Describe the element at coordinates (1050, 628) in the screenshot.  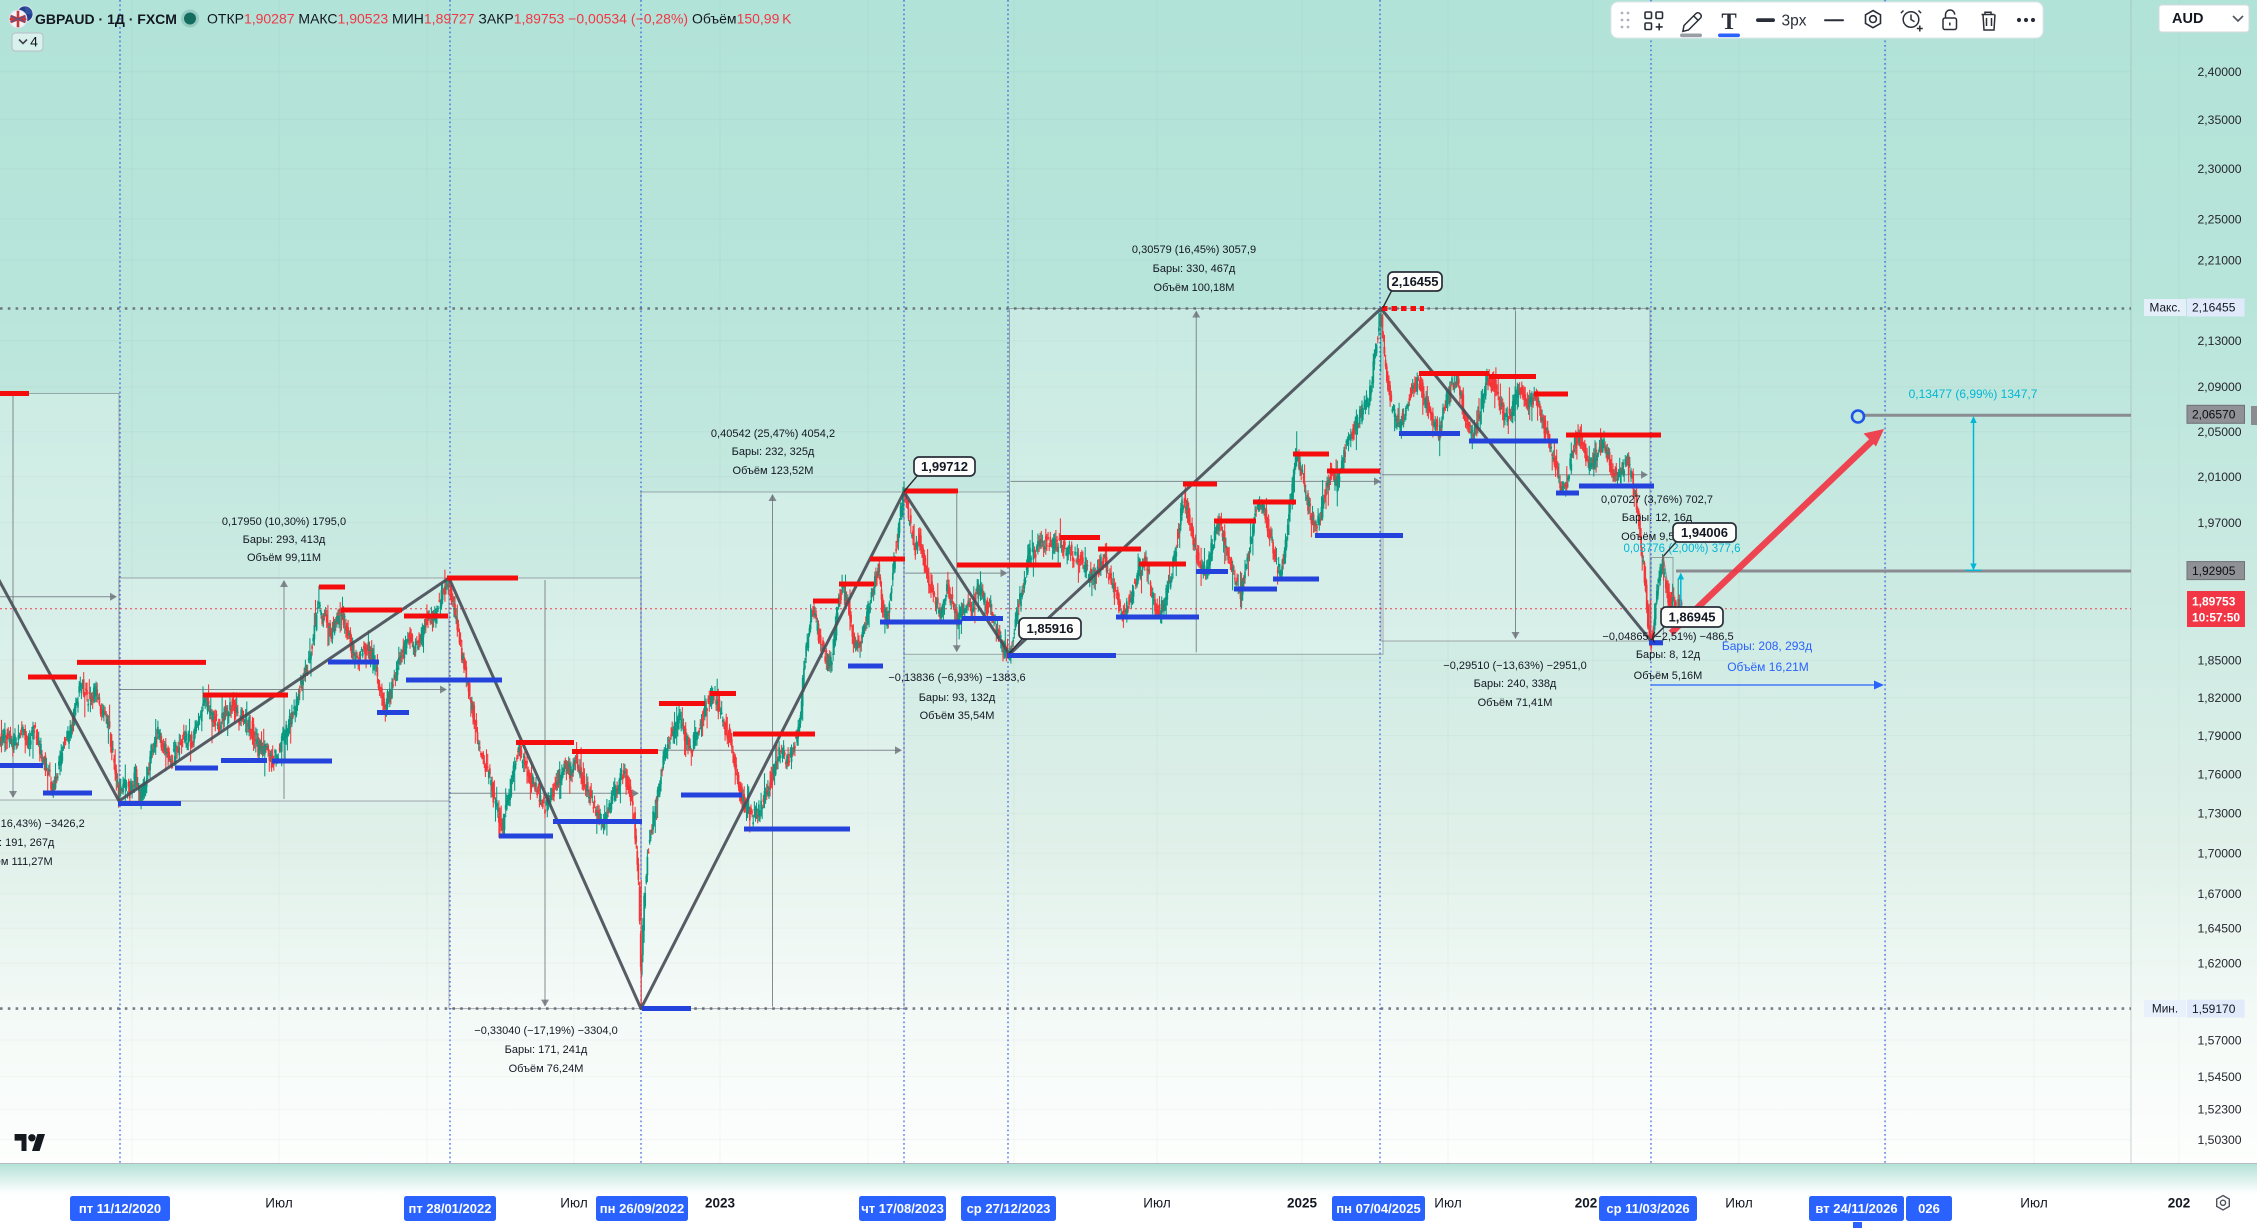
I see `svg-text: 1,85916` at that location.